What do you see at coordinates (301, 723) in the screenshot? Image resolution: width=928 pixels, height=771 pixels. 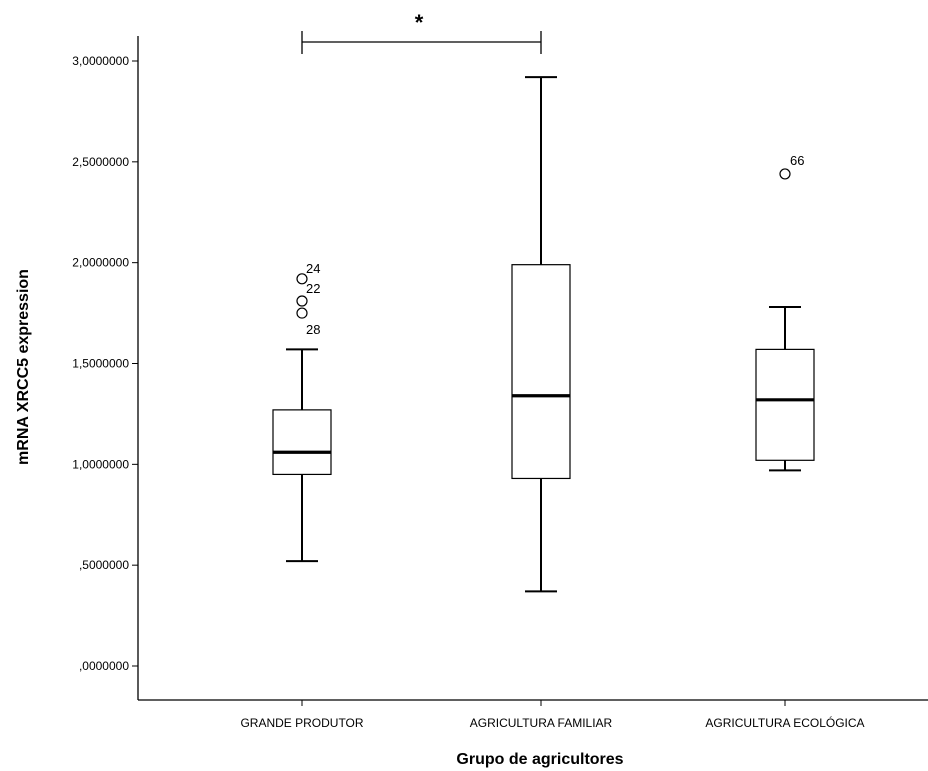 I see `x-tick-label: GRANDE PRODUTOR` at bounding box center [301, 723].